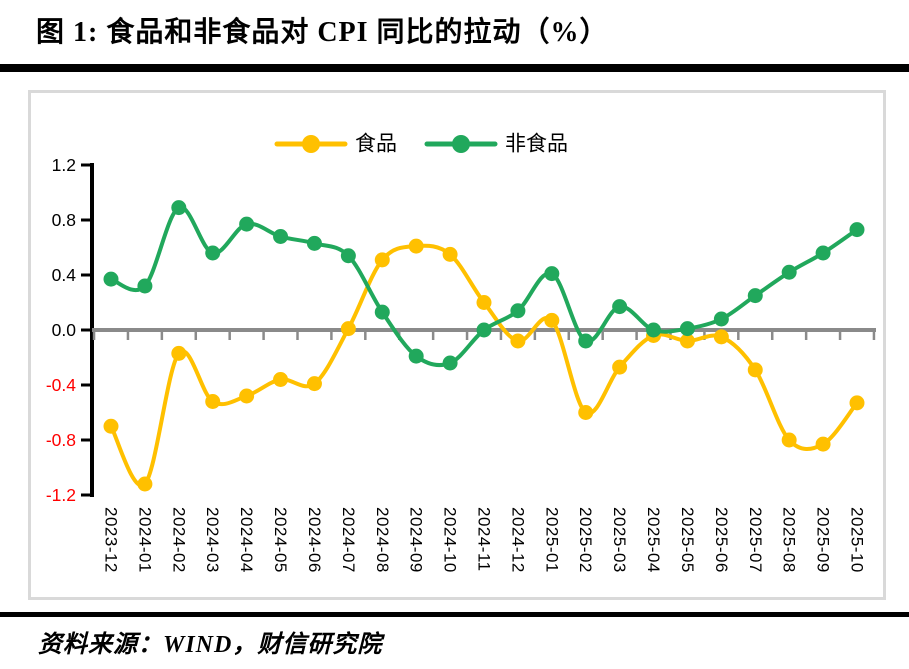  Describe the element at coordinates (64, 165) in the screenshot. I see `y-tick-label: 1.2` at that location.